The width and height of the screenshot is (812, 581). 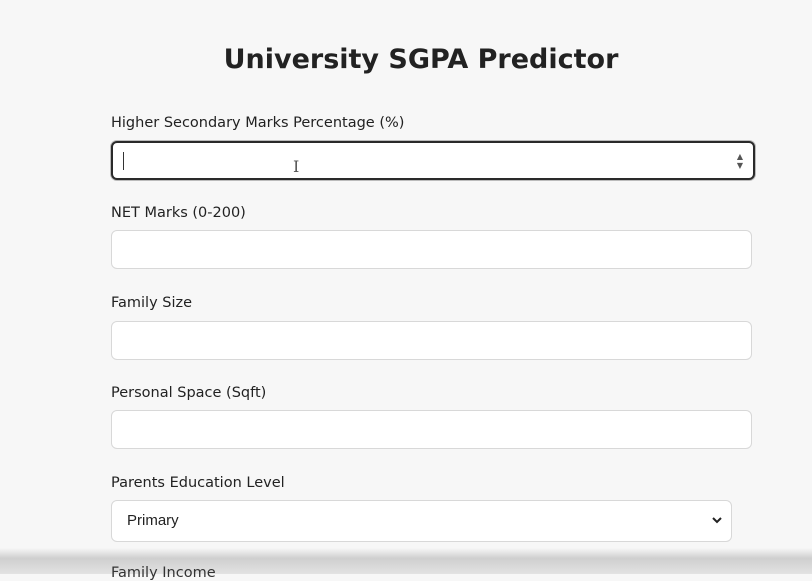 What do you see at coordinates (153, 520) in the screenshot?
I see `selected-option: Primary` at bounding box center [153, 520].